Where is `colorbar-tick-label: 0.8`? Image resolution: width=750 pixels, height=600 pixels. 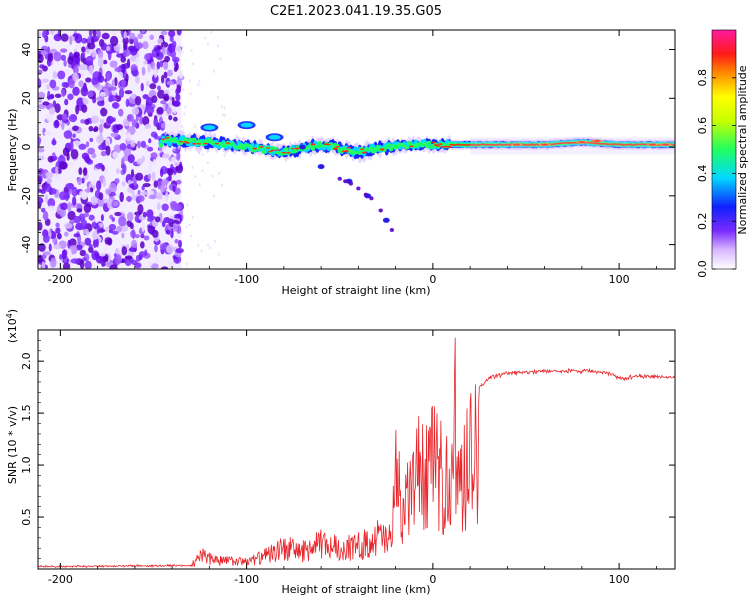 colorbar-tick-label: 0.8 is located at coordinates (702, 78).